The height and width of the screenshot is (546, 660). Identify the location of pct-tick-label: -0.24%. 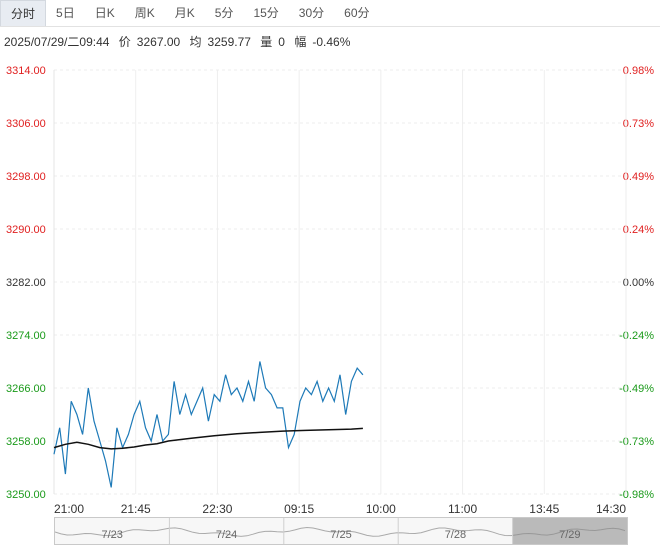
(636, 336).